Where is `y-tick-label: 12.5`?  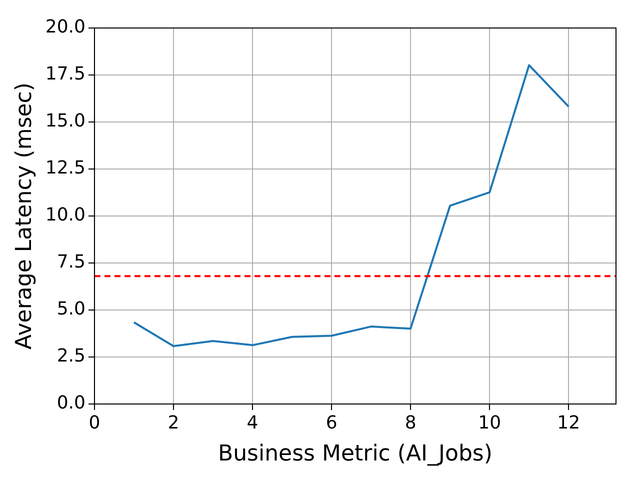 y-tick-label: 12.5 is located at coordinates (65, 168).